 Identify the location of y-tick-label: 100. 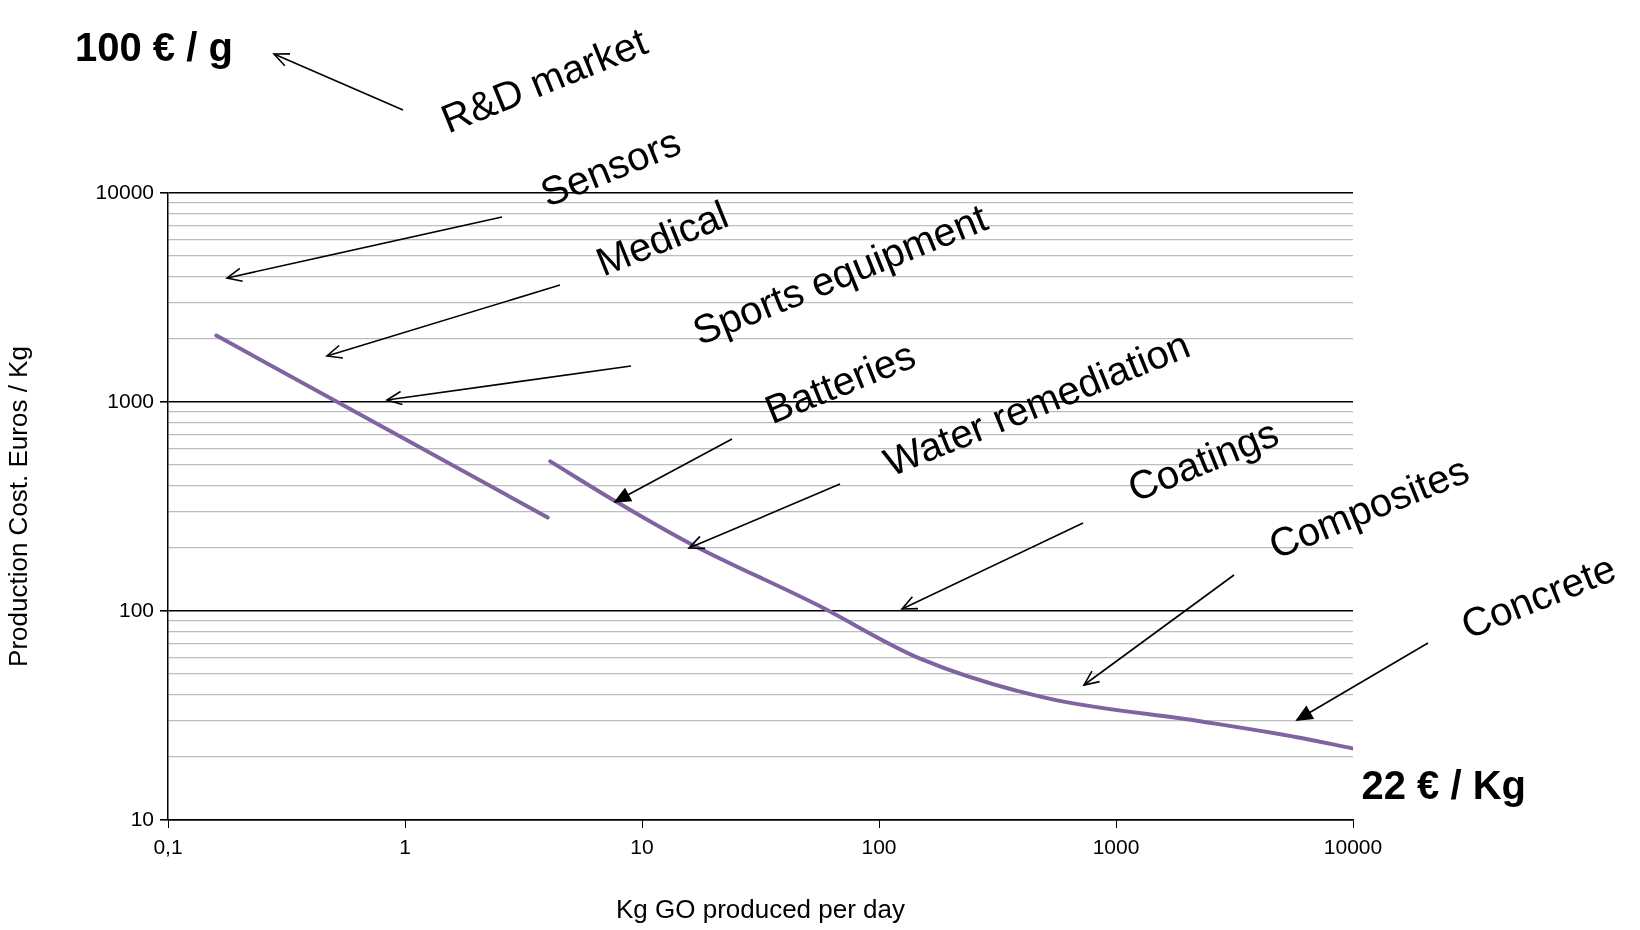
(136, 609).